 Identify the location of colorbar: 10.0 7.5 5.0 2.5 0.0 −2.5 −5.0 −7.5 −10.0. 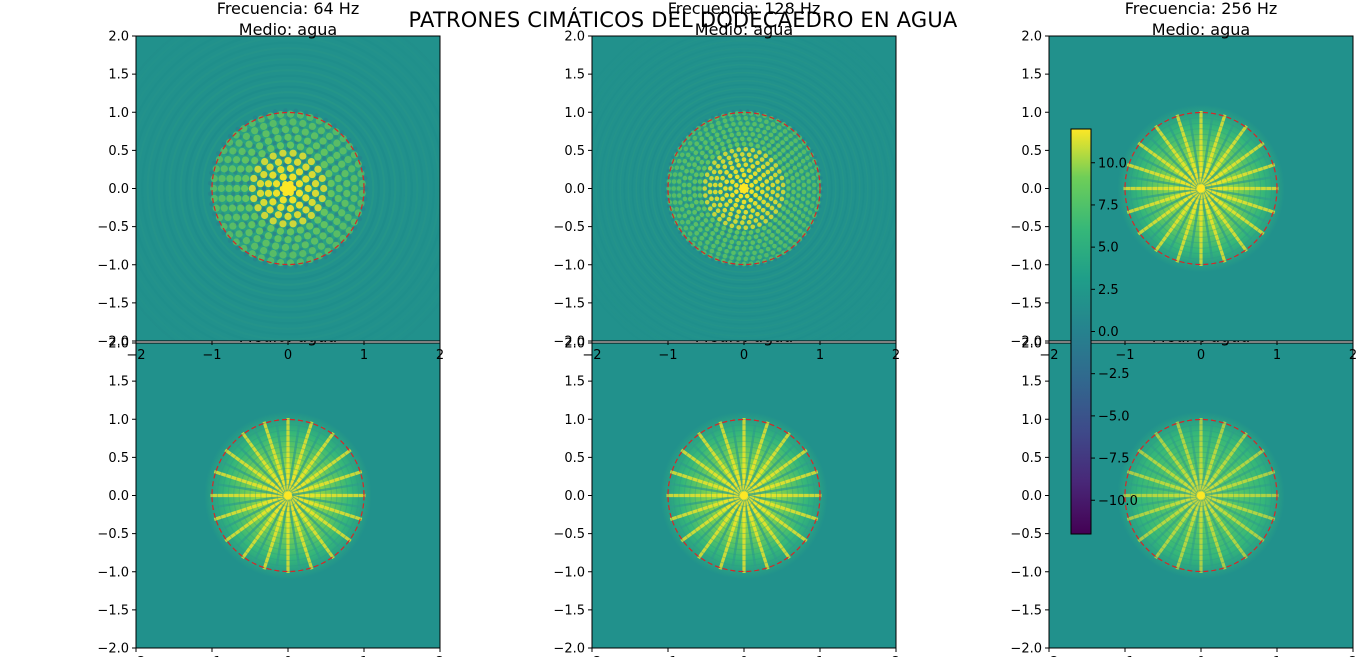
(1104, 331).